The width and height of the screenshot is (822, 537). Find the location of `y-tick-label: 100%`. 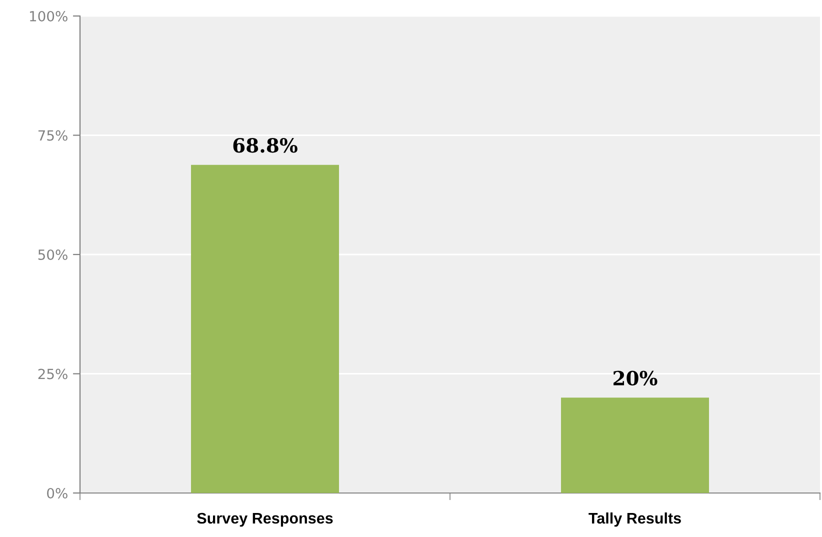

y-tick-label: 100% is located at coordinates (49, 16).